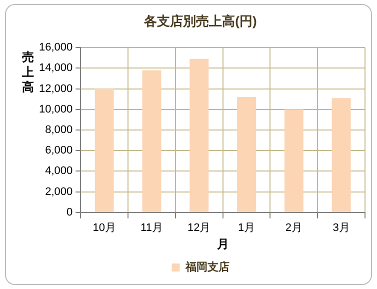 This screenshot has width=377, height=289. What do you see at coordinates (69, 212) in the screenshot?
I see `y-tick-label: 0` at bounding box center [69, 212].